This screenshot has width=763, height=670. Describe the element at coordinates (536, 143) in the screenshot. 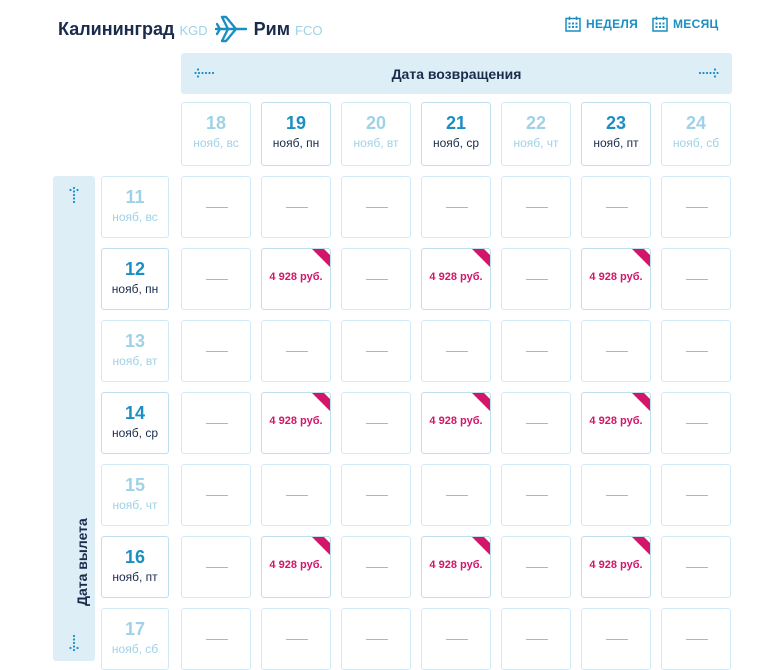

I see `return-weekday: нояб, чт` at that location.